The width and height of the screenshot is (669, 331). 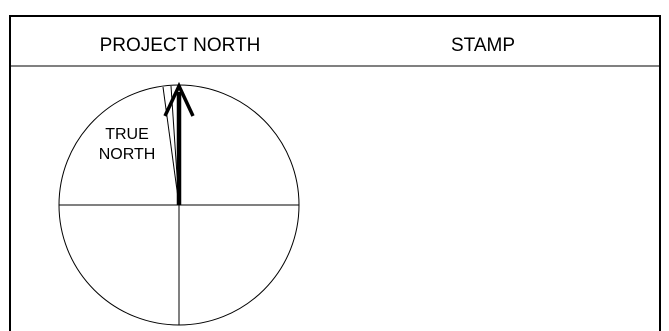 What do you see at coordinates (180, 45) in the screenshot?
I see `project-north-title: PROJECT NORTH` at bounding box center [180, 45].